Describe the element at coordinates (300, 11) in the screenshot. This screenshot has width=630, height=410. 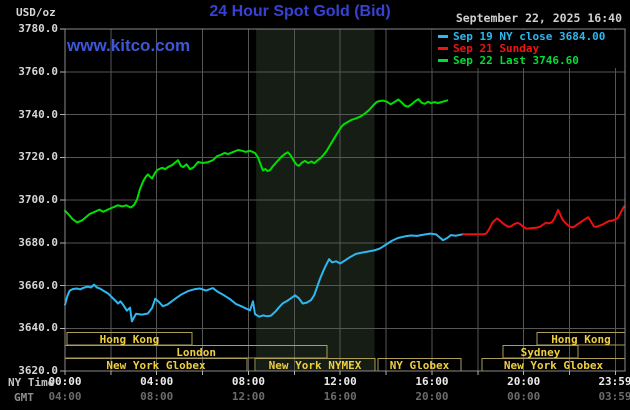
I see `page-title: 24 Hour Spot Gold (Bid)` at that location.